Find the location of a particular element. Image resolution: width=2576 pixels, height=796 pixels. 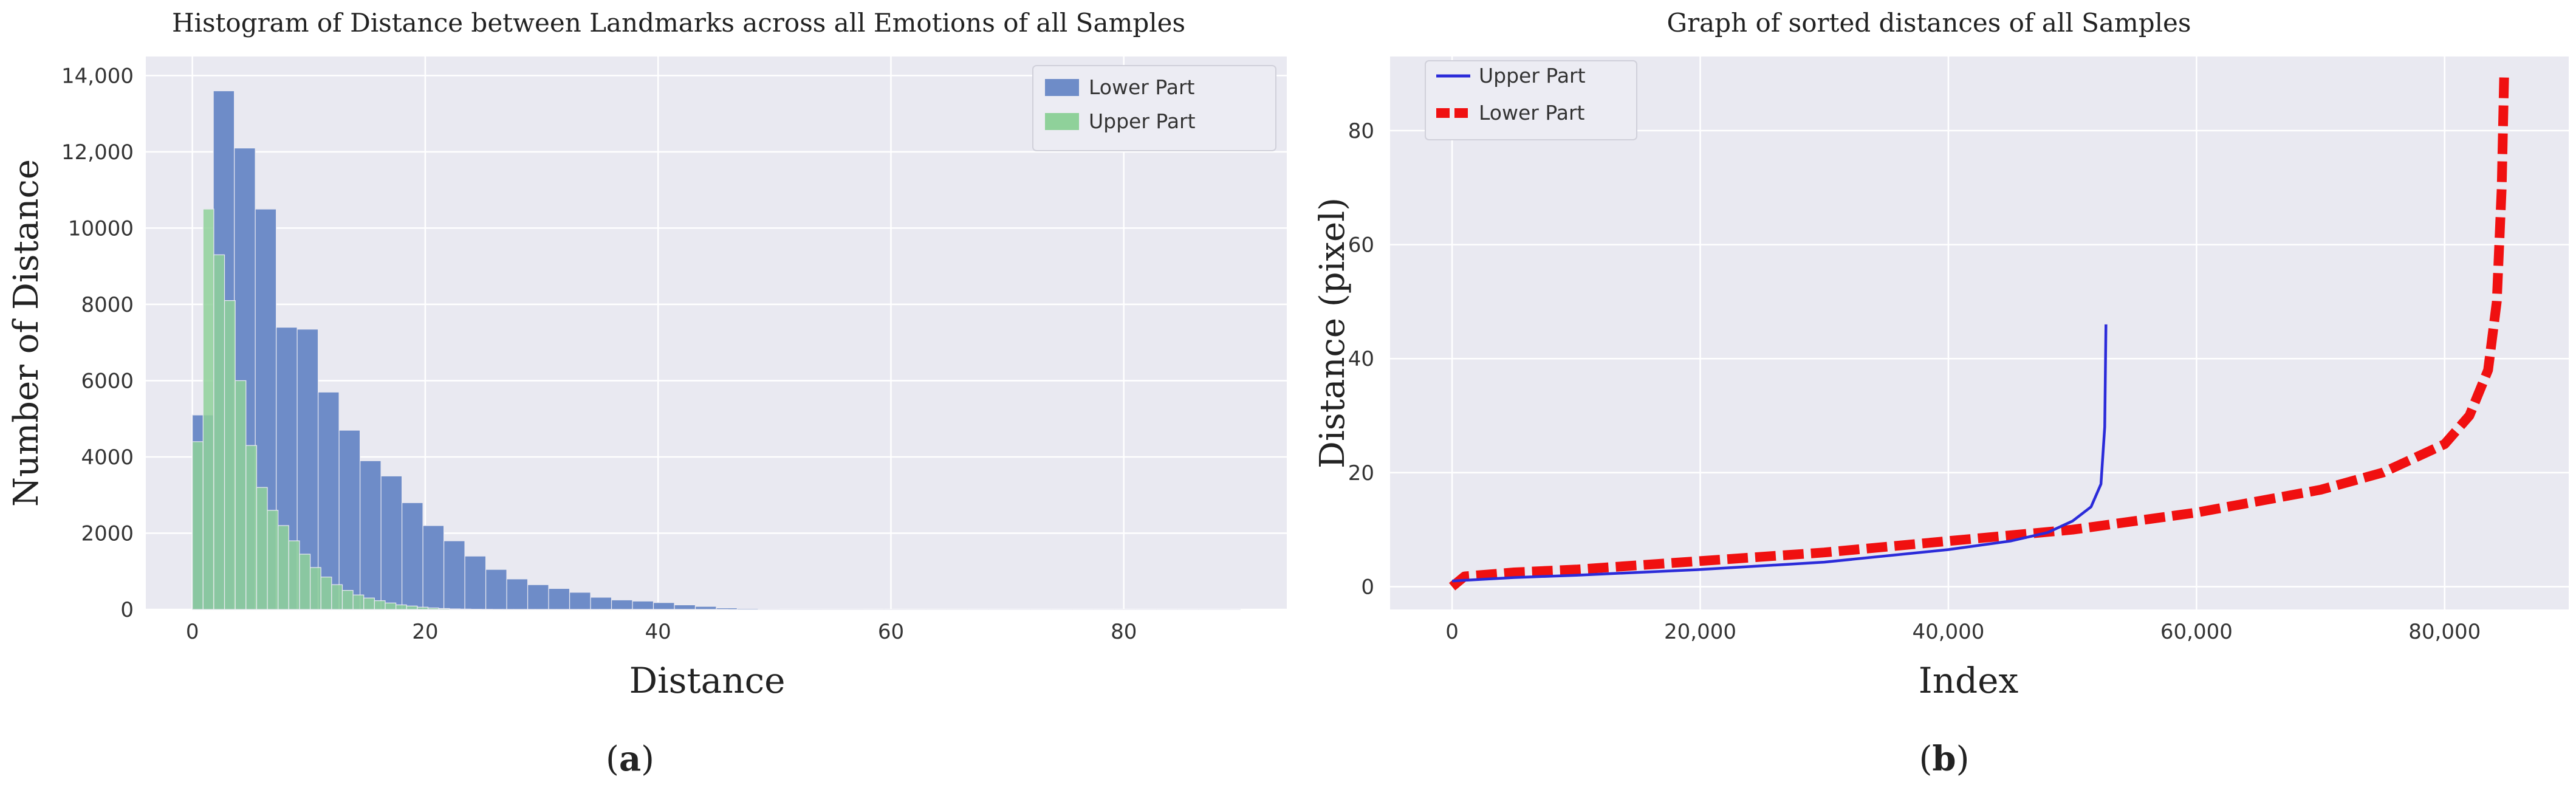

chart-b-y-tick-label: 40 is located at coordinates (1361, 359).